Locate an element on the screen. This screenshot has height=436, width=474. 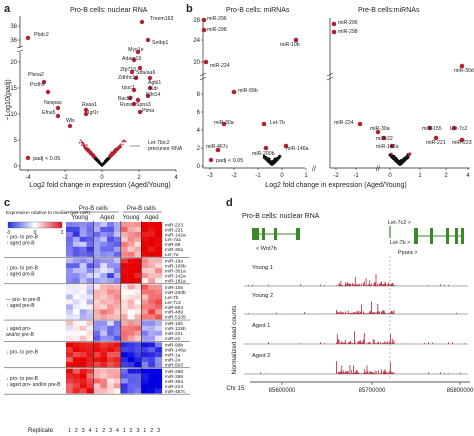
mirna-label: miR-10b is located at coordinates (290, 45).